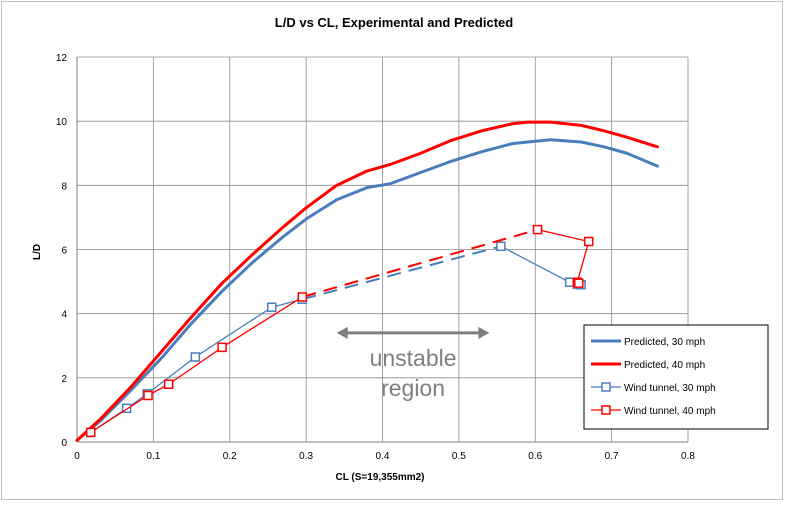 The width and height of the screenshot is (786, 506). Describe the element at coordinates (379, 477) in the screenshot. I see `x-axis-label: CL (S=19,355mm2)` at that location.